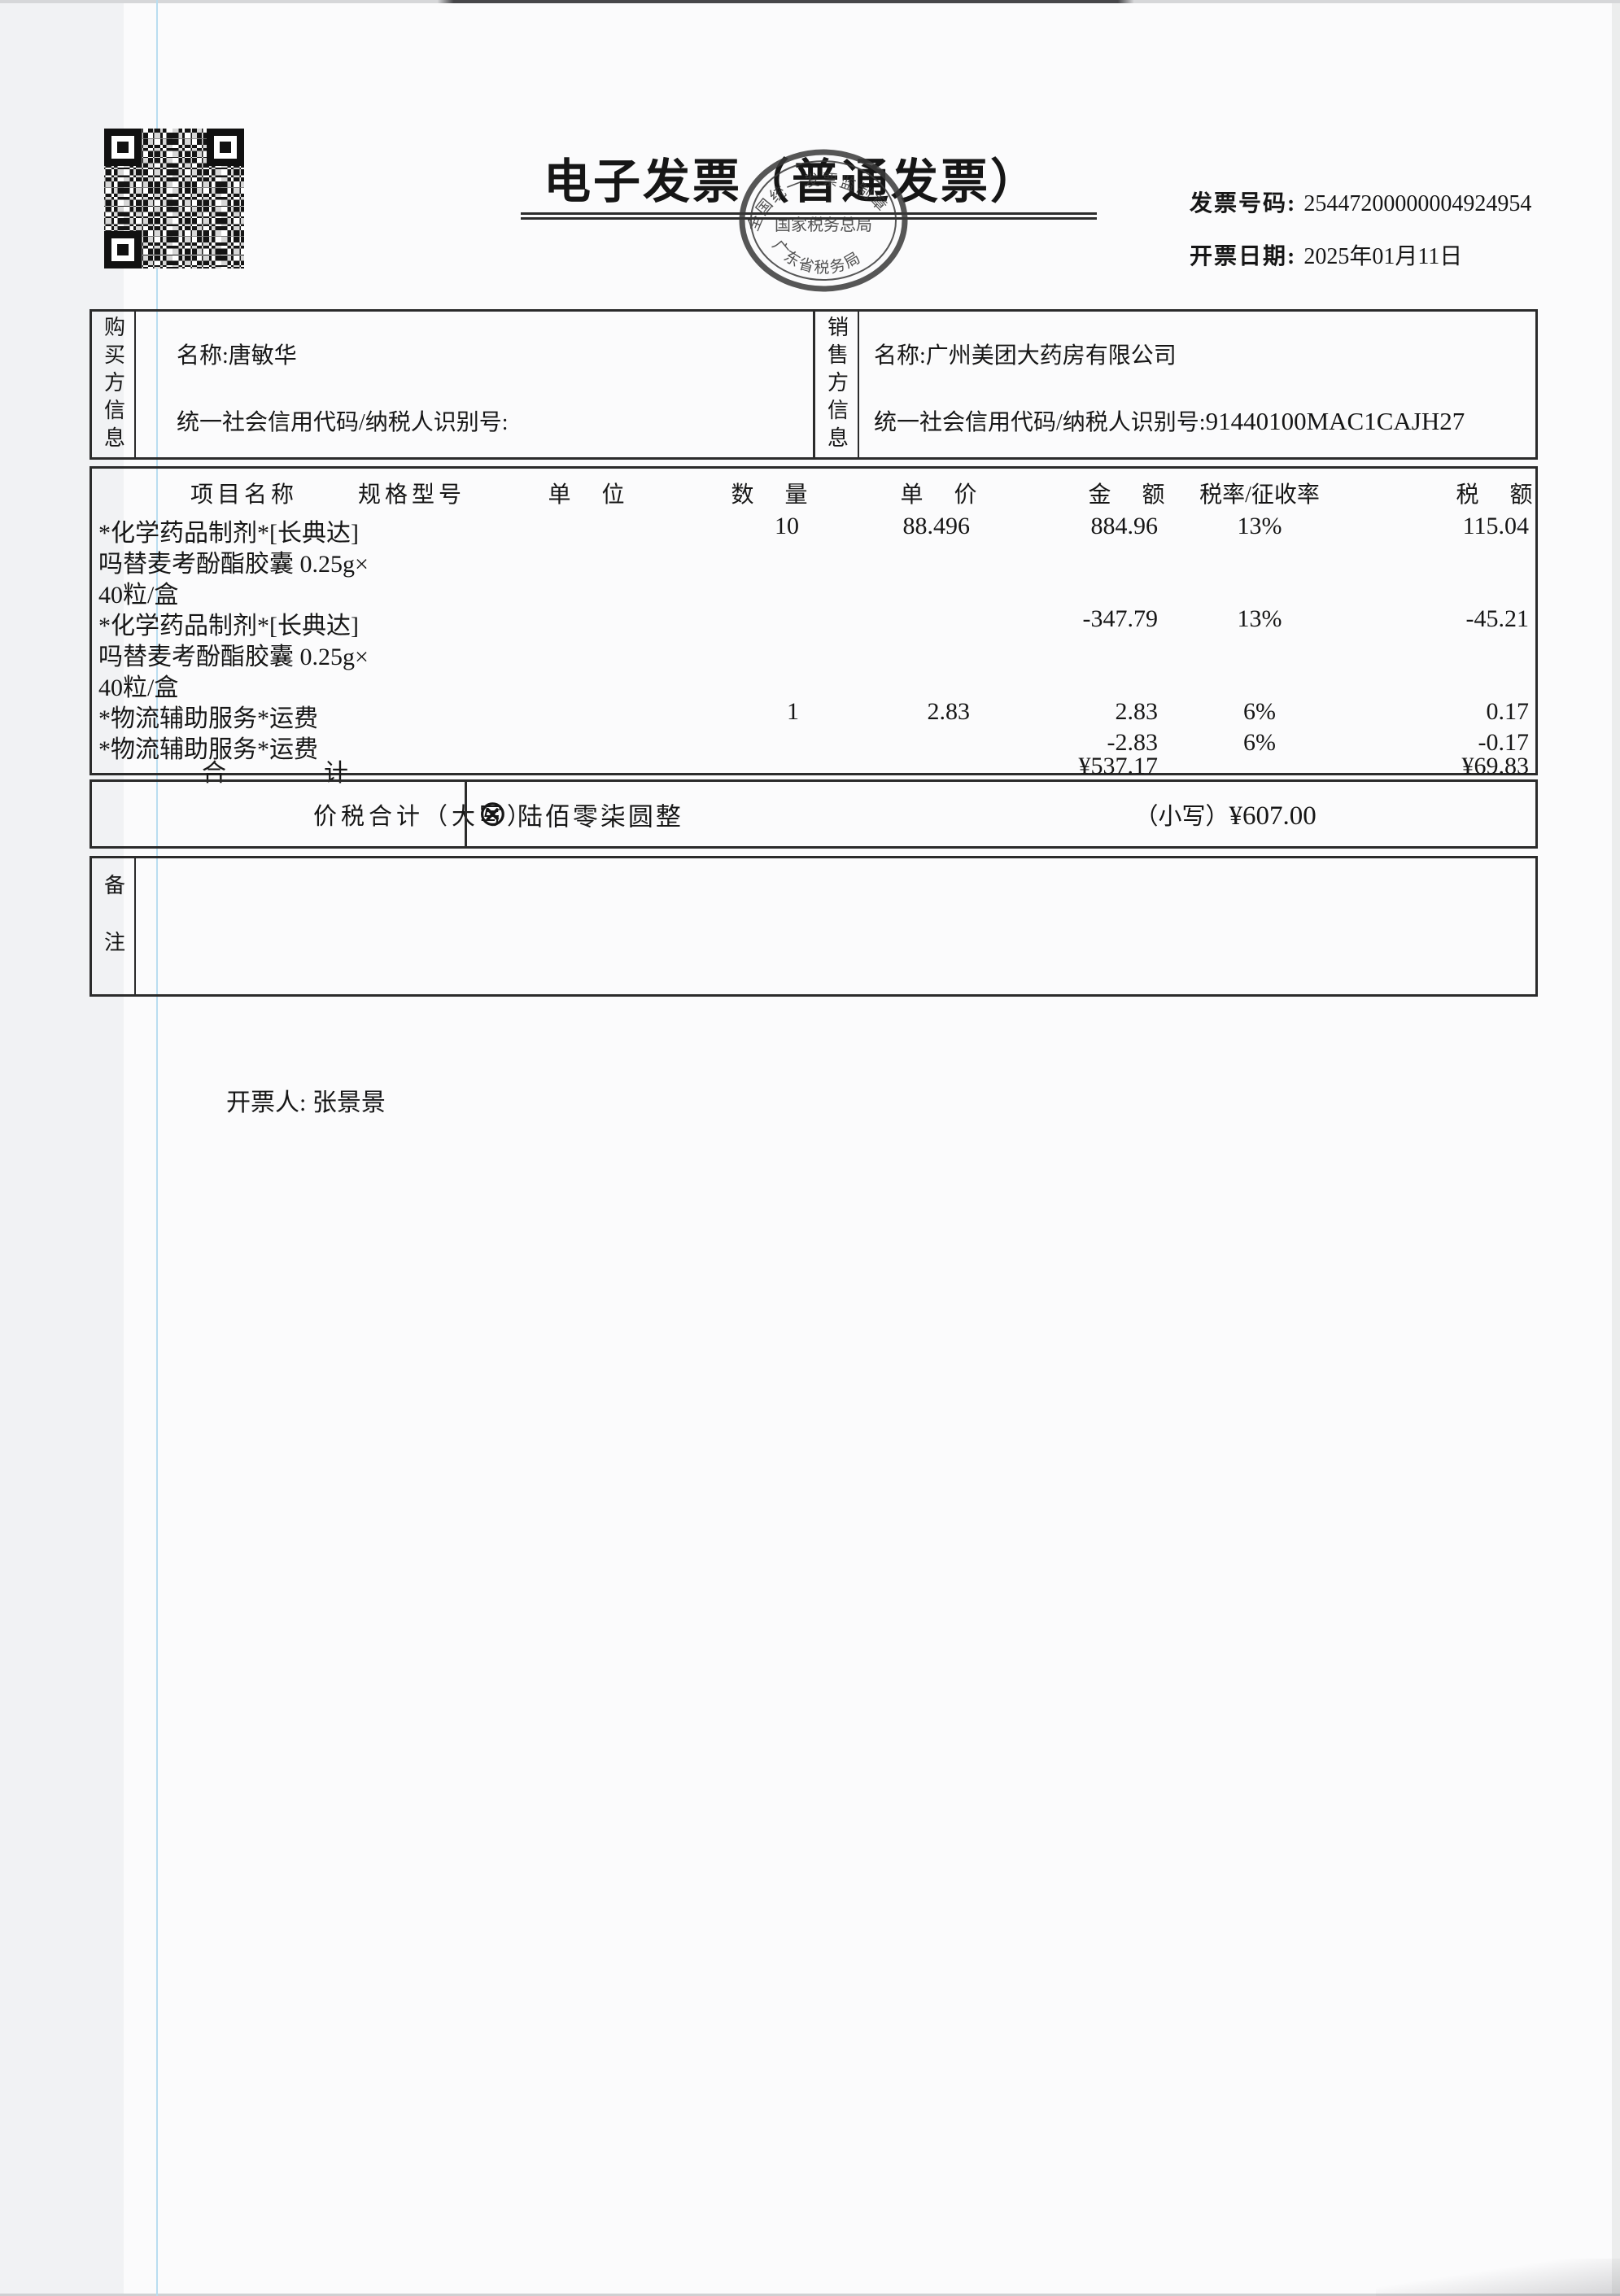 This screenshot has height=2296, width=1620. Describe the element at coordinates (1181, 816) in the screenshot. I see `small-writing-label: （小写）` at that location.